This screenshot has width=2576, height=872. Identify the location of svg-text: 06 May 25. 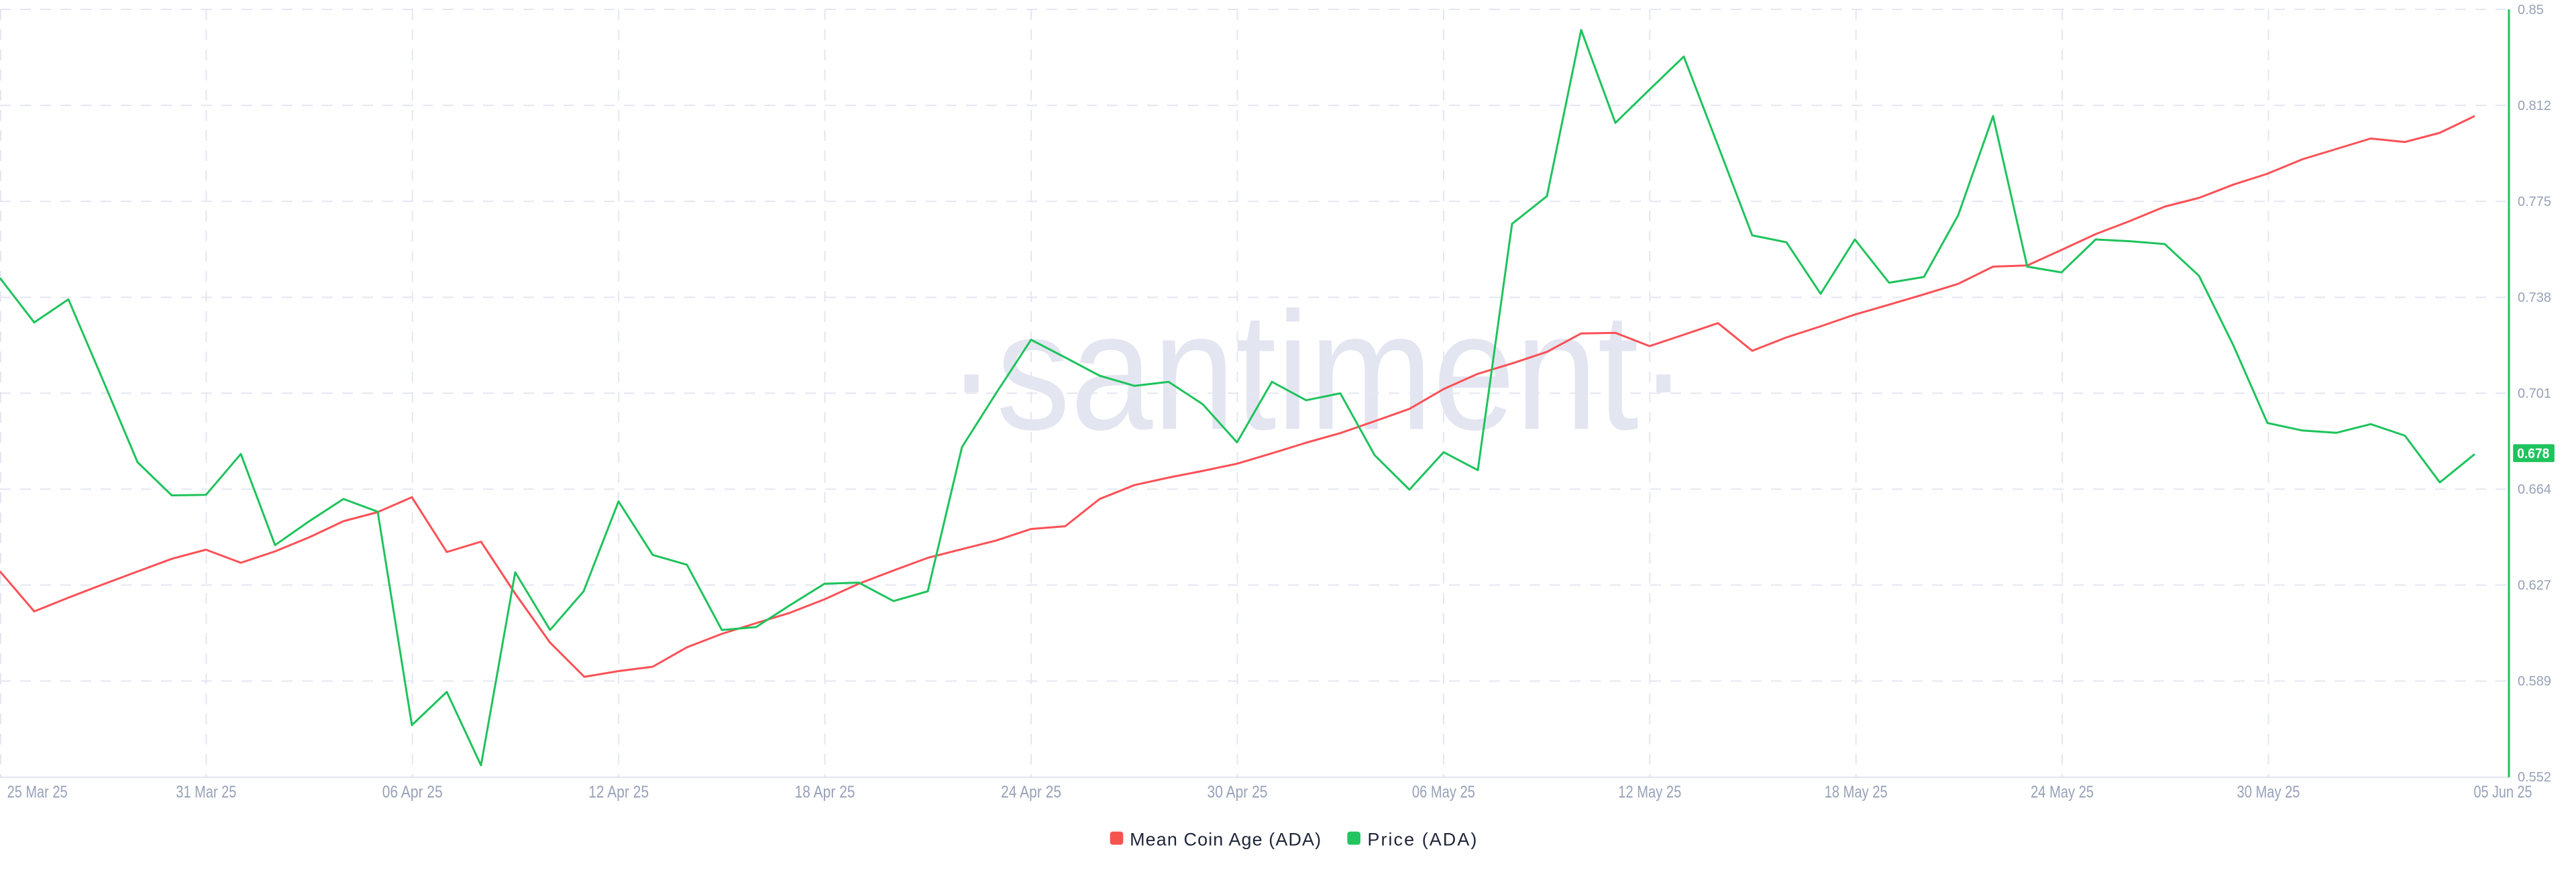
(1443, 793).